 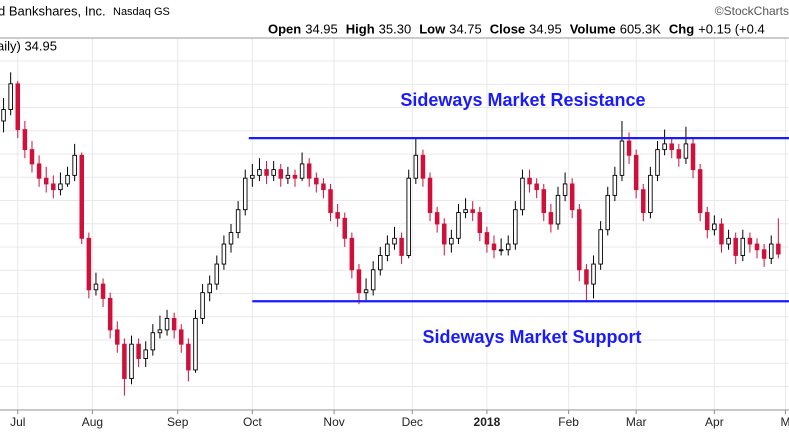 What do you see at coordinates (412, 422) in the screenshot?
I see `x-tick-label: Dec` at bounding box center [412, 422].